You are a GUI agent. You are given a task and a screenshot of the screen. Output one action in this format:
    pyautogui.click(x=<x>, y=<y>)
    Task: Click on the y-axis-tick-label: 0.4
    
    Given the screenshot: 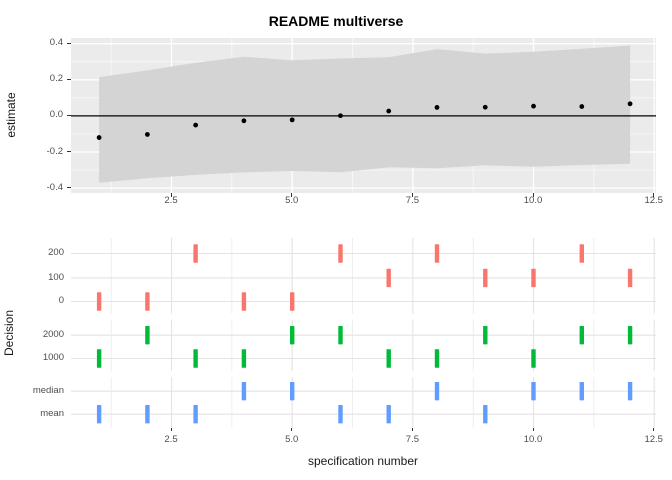 What is the action you would take?
    pyautogui.click(x=56, y=43)
    